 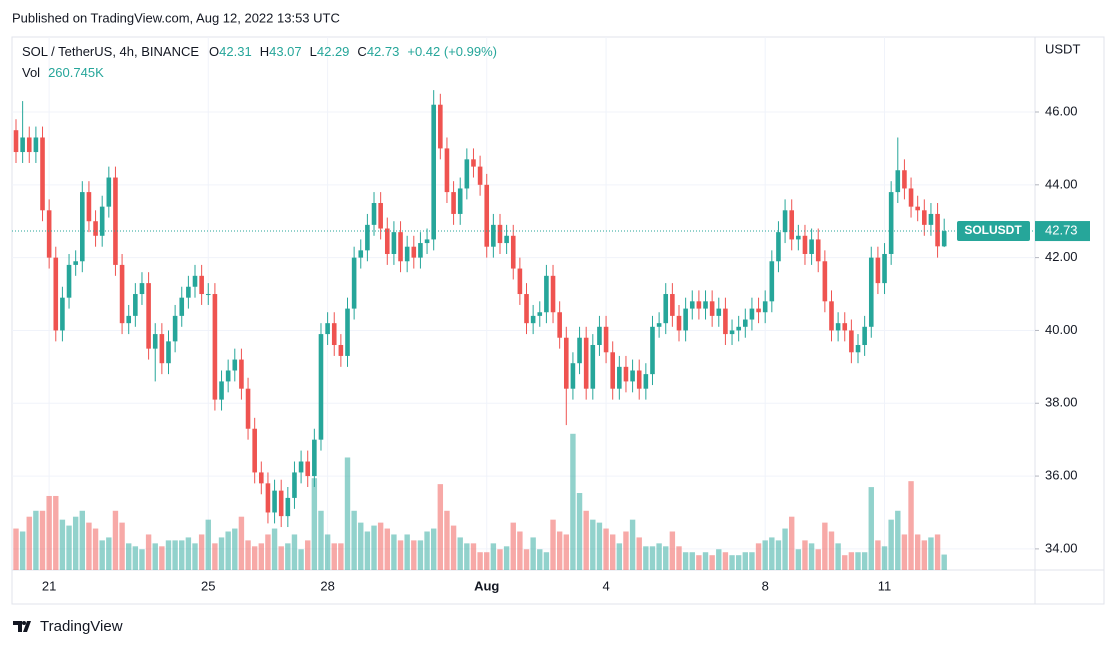 I want to click on x-tick-label: 4, so click(x=605, y=585).